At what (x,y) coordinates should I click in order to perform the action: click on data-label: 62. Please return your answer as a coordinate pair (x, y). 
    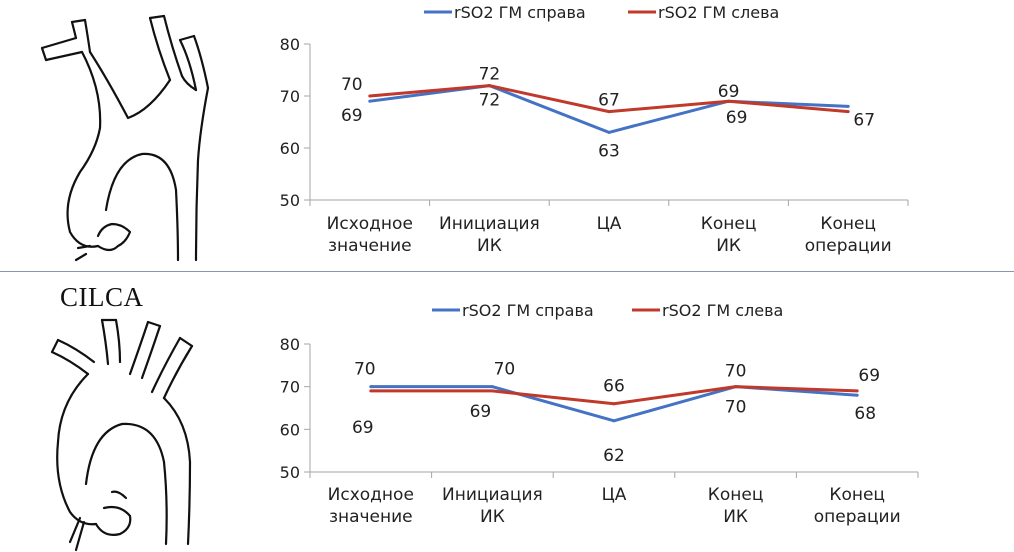
    Looking at the image, I should click on (614, 456).